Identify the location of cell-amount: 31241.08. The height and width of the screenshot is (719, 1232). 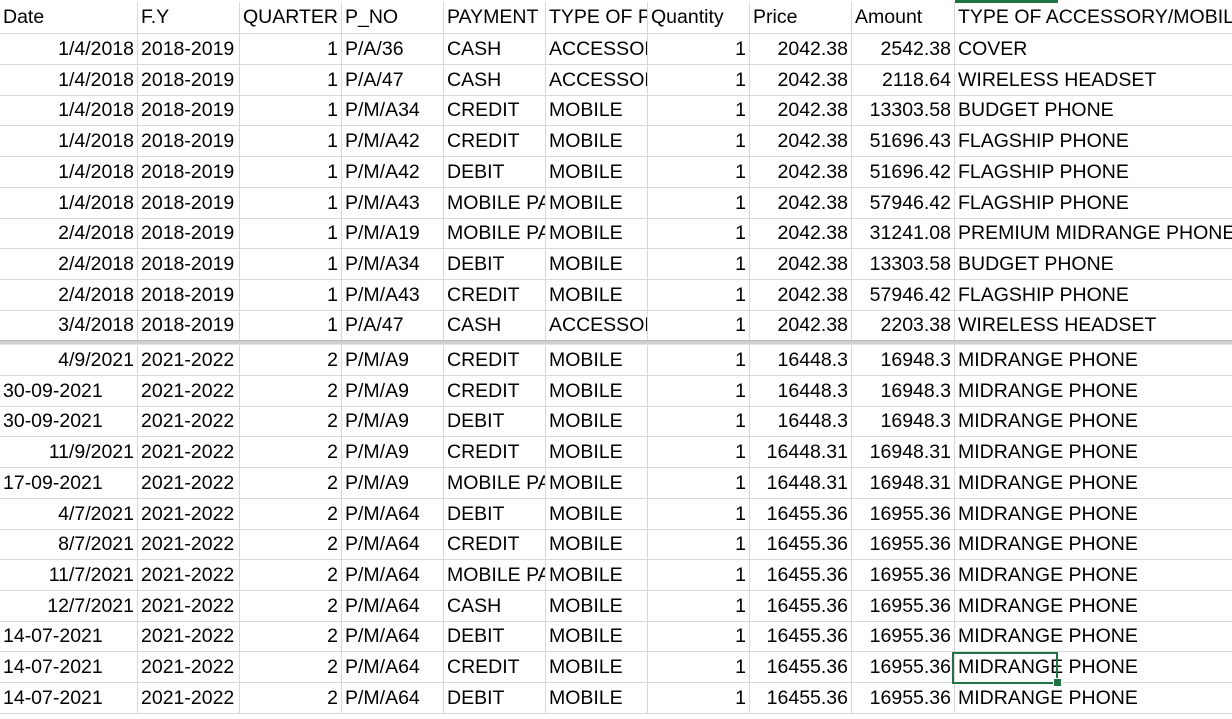
(903, 233).